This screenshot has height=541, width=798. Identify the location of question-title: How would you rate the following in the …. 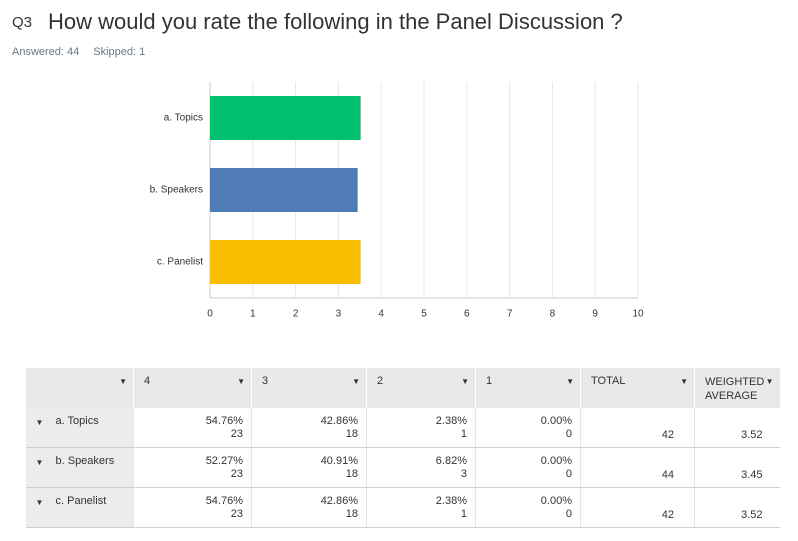
(335, 21).